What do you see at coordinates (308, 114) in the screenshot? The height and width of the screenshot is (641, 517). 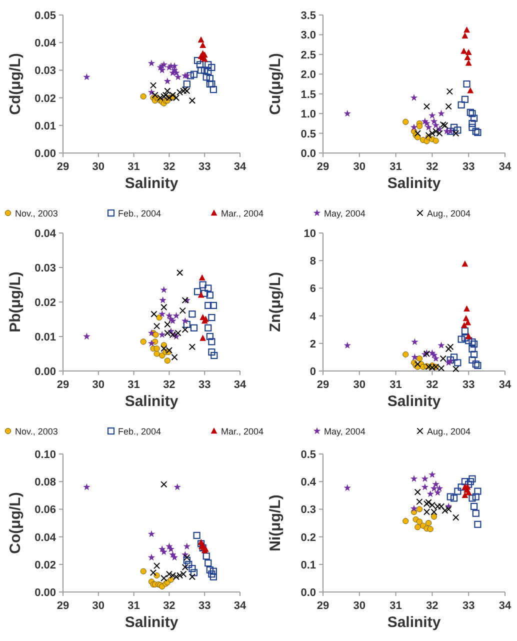 I see `y-tick-label: 1.0` at bounding box center [308, 114].